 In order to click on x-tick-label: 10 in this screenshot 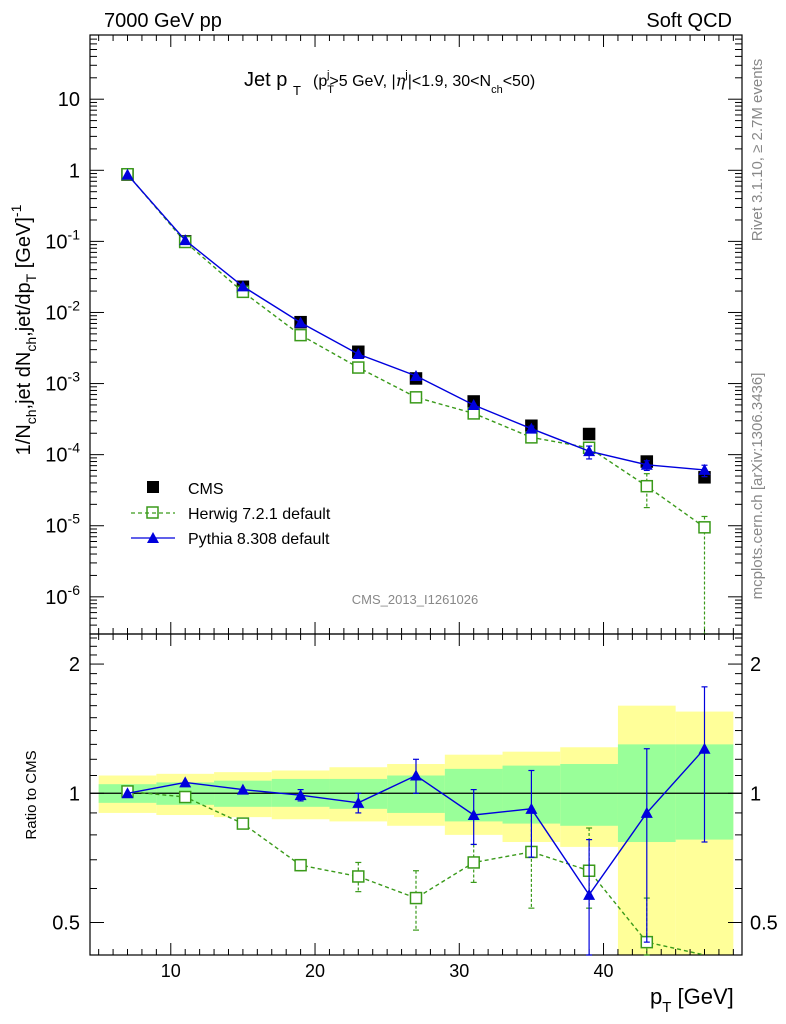, I will do `click(171, 971)`.